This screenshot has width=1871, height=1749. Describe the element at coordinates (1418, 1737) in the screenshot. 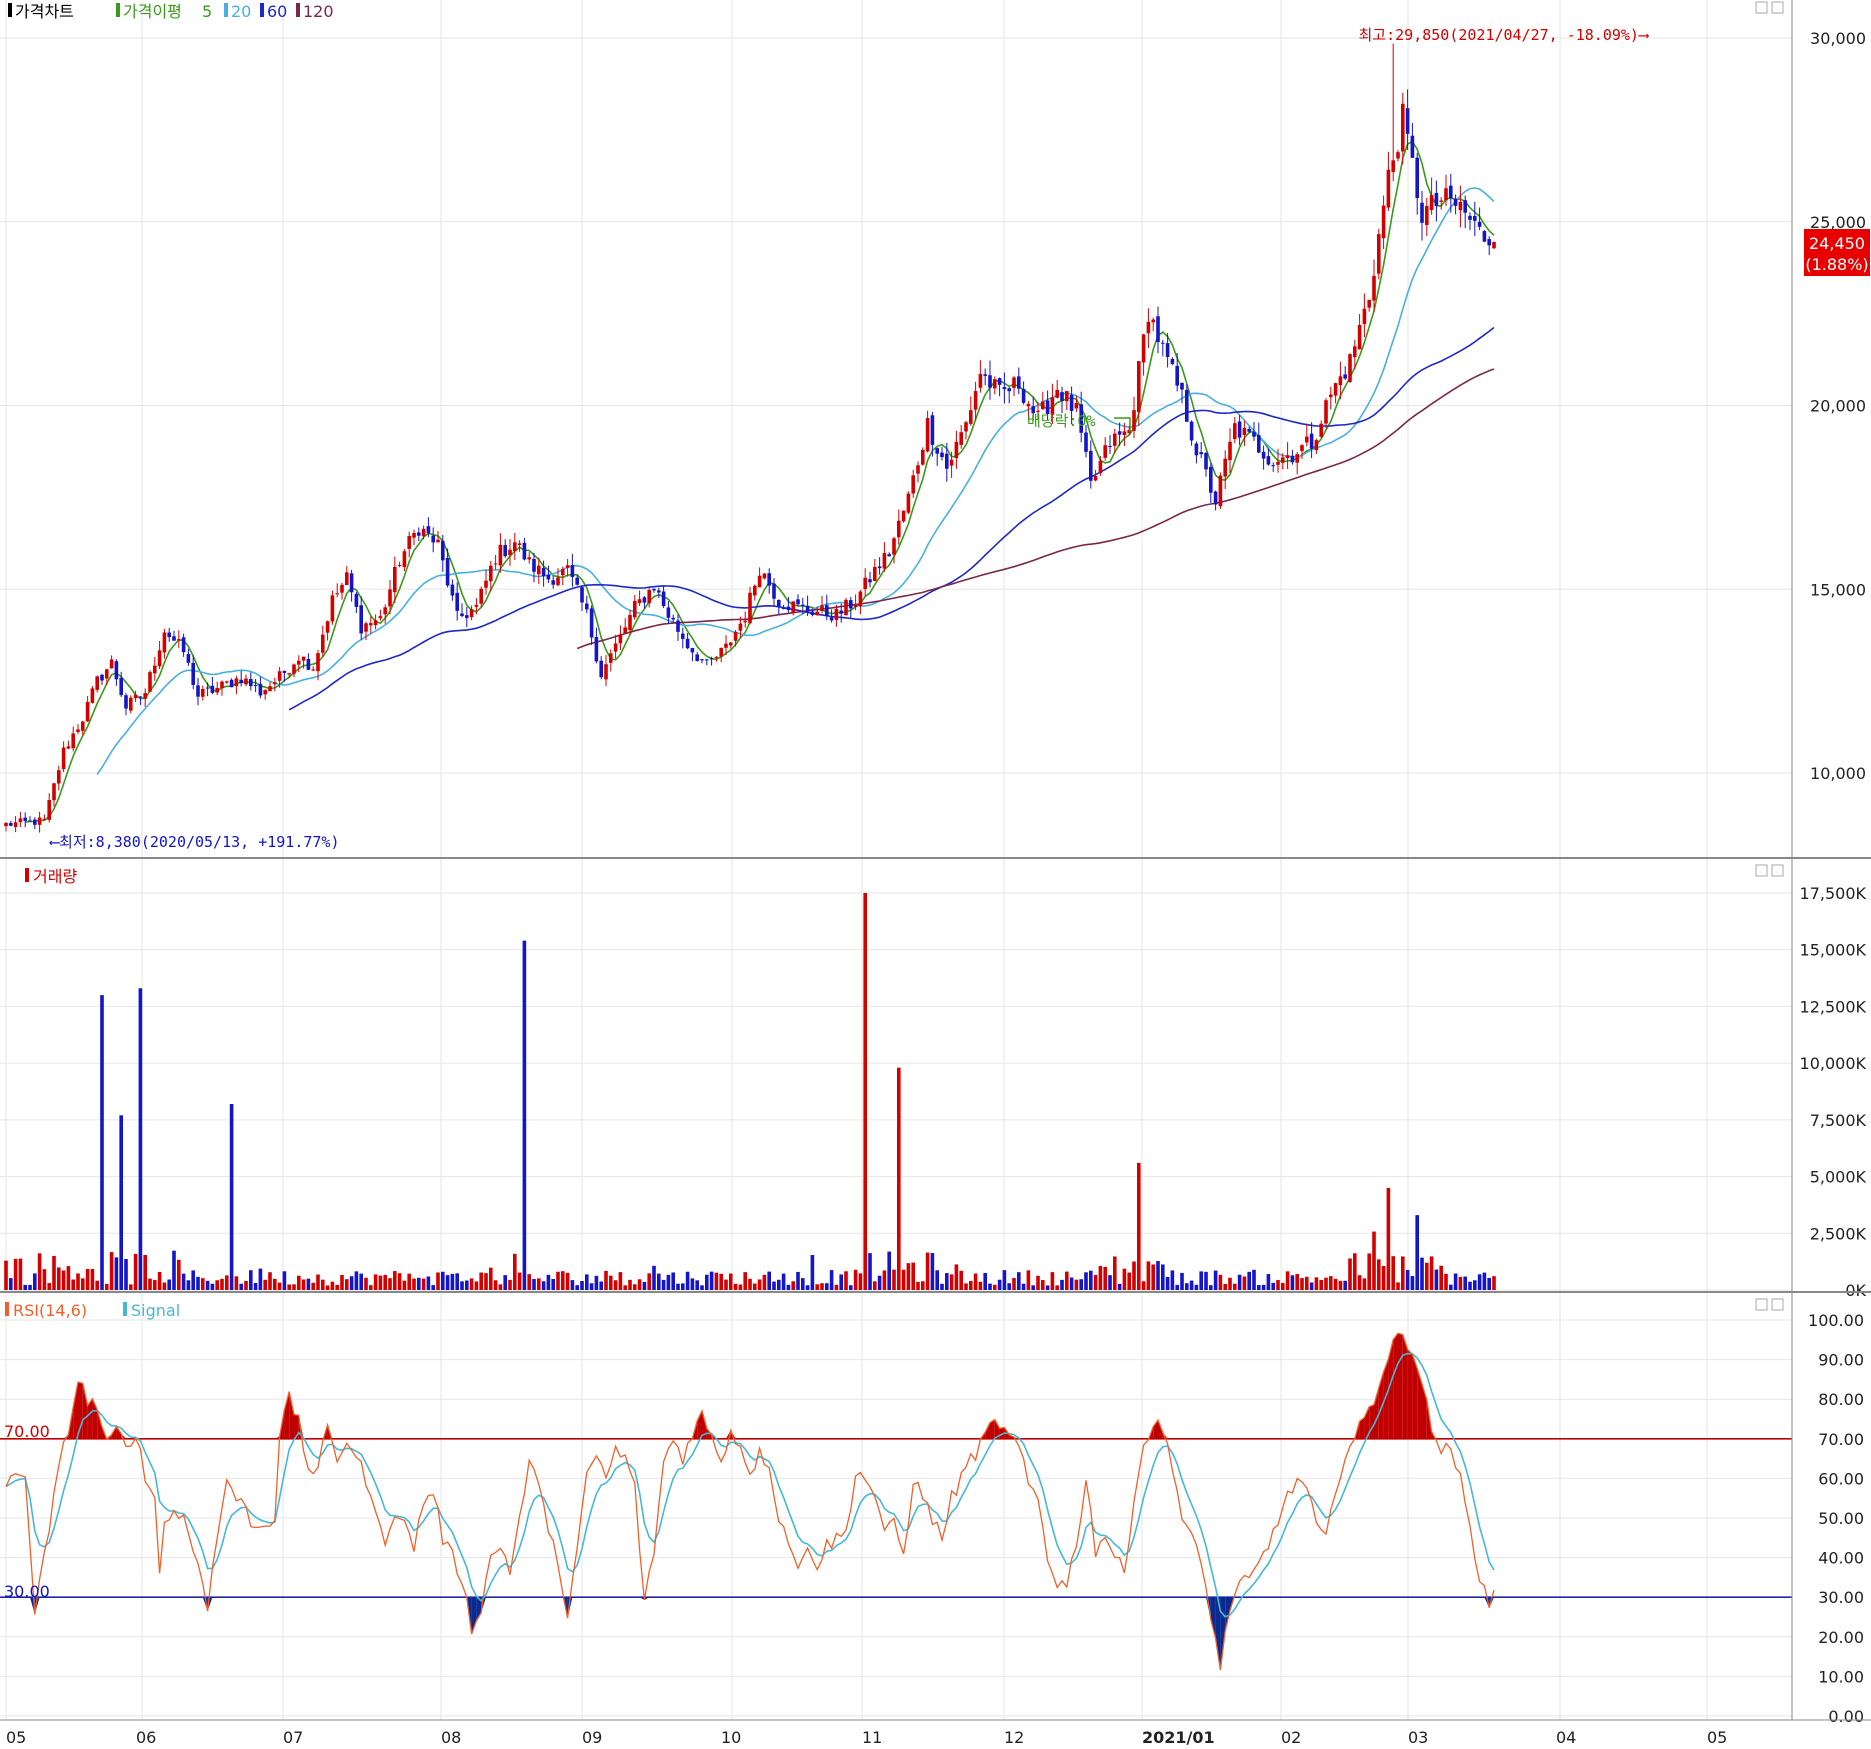

I see `x-tick-label: 03` at that location.